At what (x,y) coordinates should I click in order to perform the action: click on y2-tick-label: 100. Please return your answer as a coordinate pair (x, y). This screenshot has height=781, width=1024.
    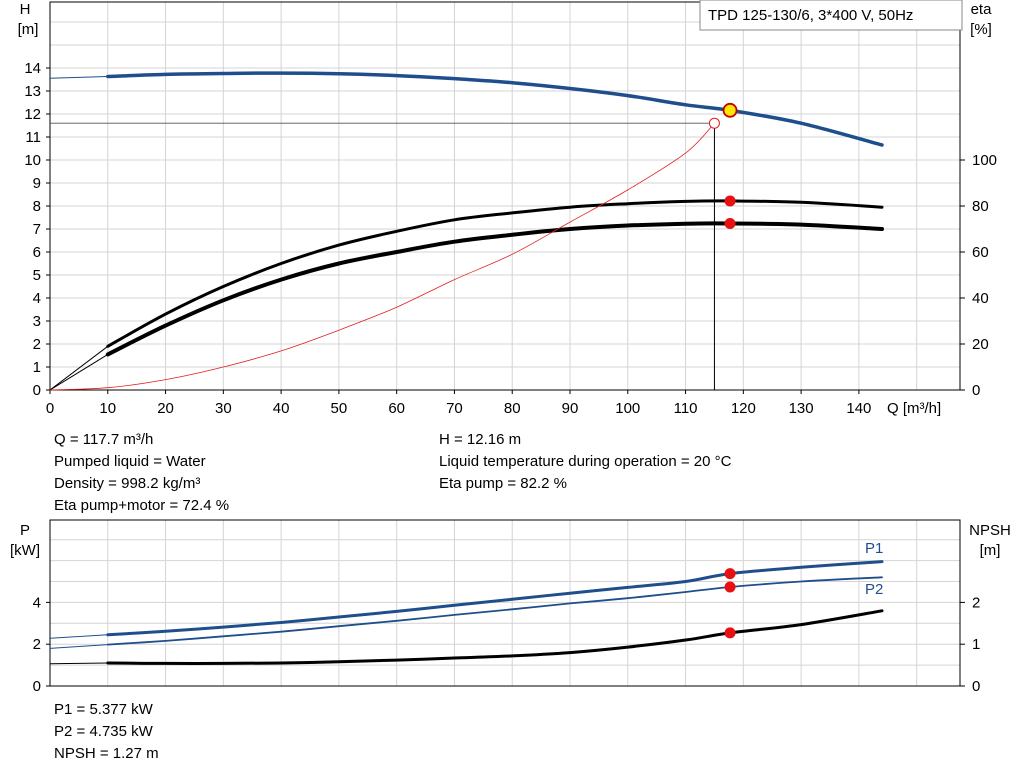
    Looking at the image, I should click on (984, 160).